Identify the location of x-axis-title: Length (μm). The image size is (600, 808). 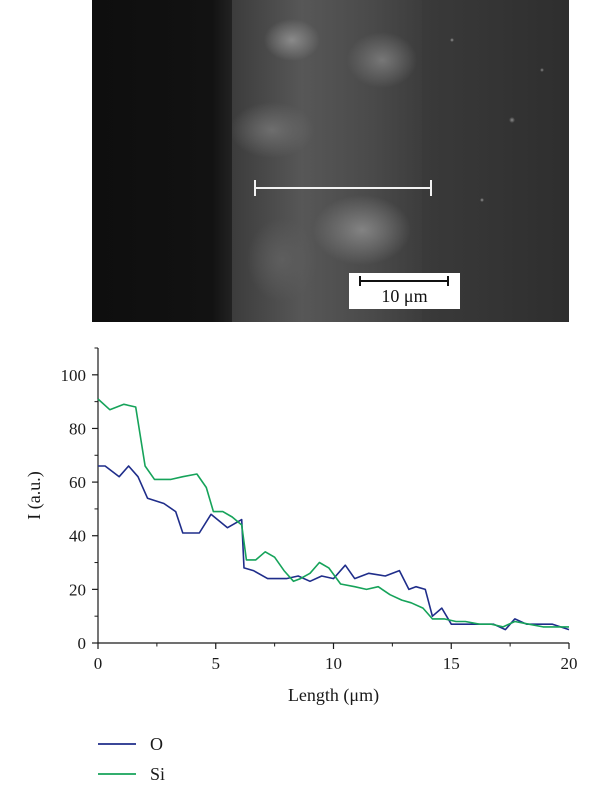
(333, 695).